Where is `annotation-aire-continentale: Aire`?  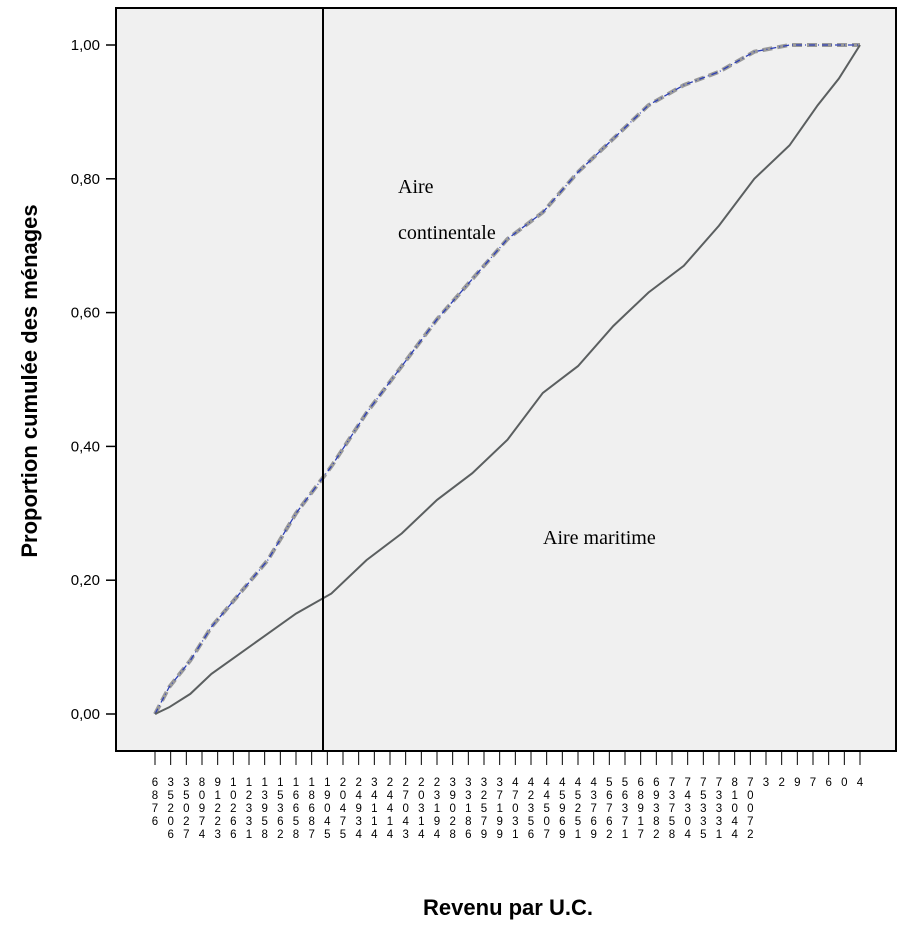
annotation-aire-continentale: Aire is located at coordinates (416, 187).